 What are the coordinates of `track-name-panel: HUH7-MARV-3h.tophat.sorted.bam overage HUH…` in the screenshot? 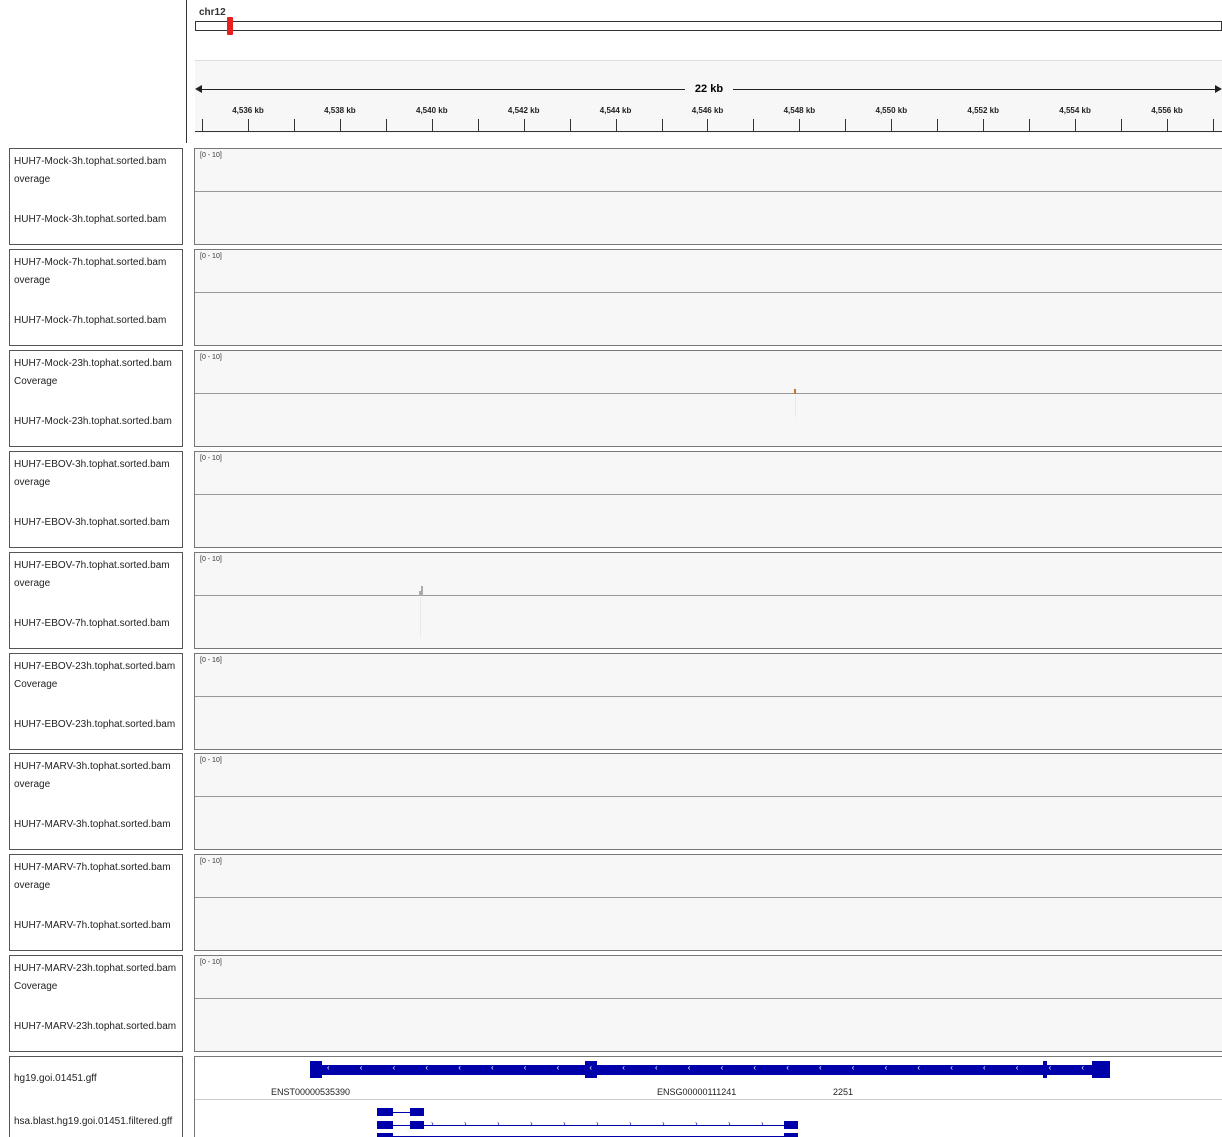 It's located at (96, 801).